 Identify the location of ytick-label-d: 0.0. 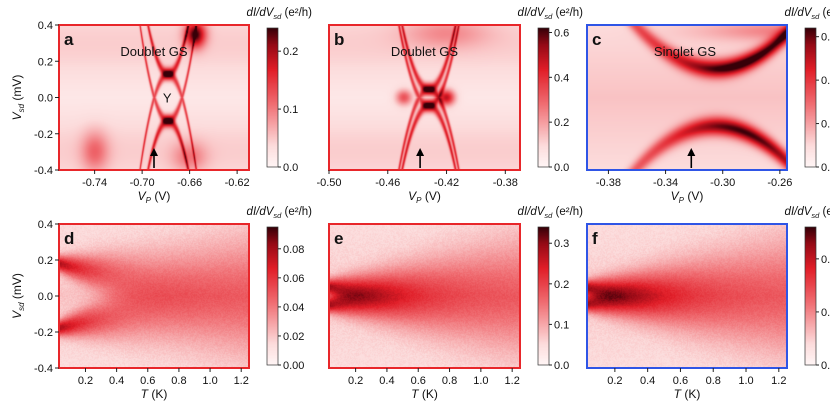
(45, 297).